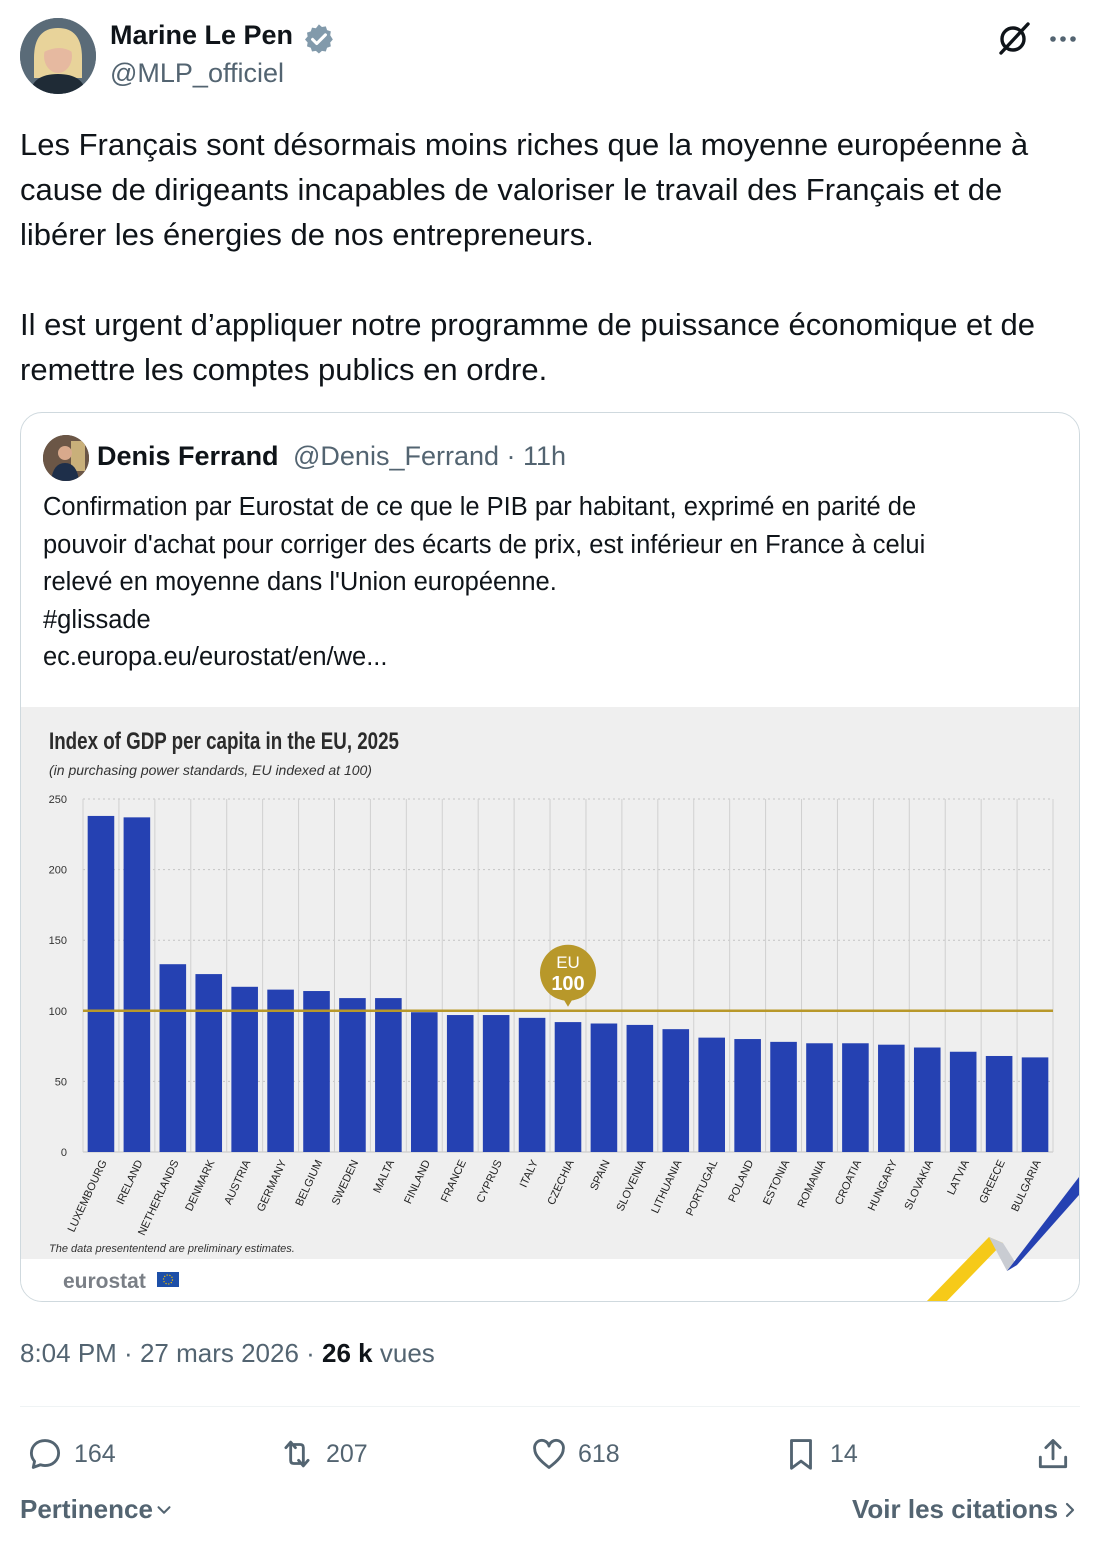 The height and width of the screenshot is (1541, 1096). Describe the element at coordinates (676, 1090) in the screenshot. I see `bar-lithuania` at that location.